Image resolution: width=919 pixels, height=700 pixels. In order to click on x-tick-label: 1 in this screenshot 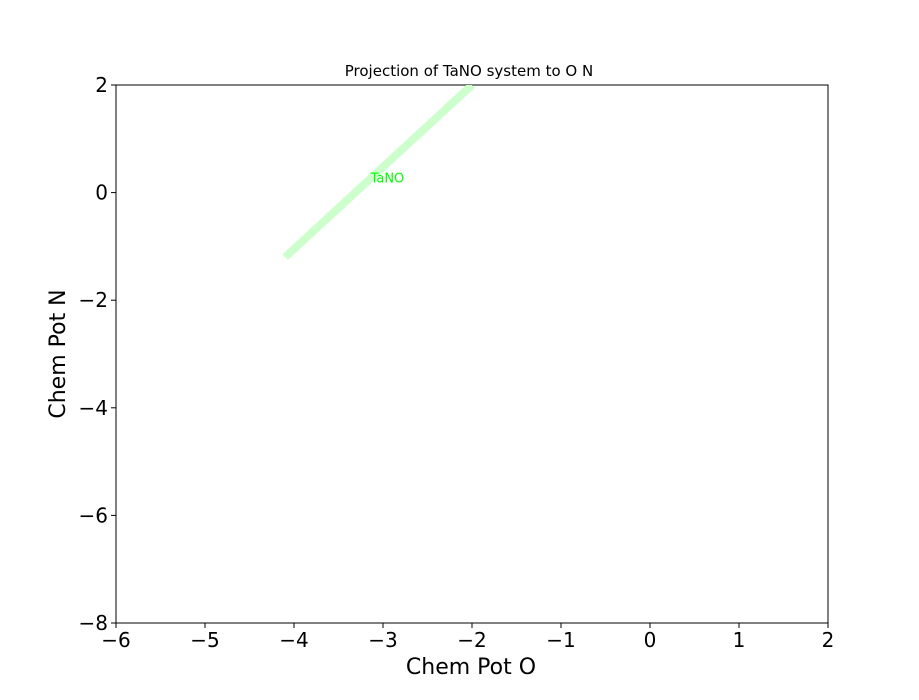, I will do `click(739, 640)`.